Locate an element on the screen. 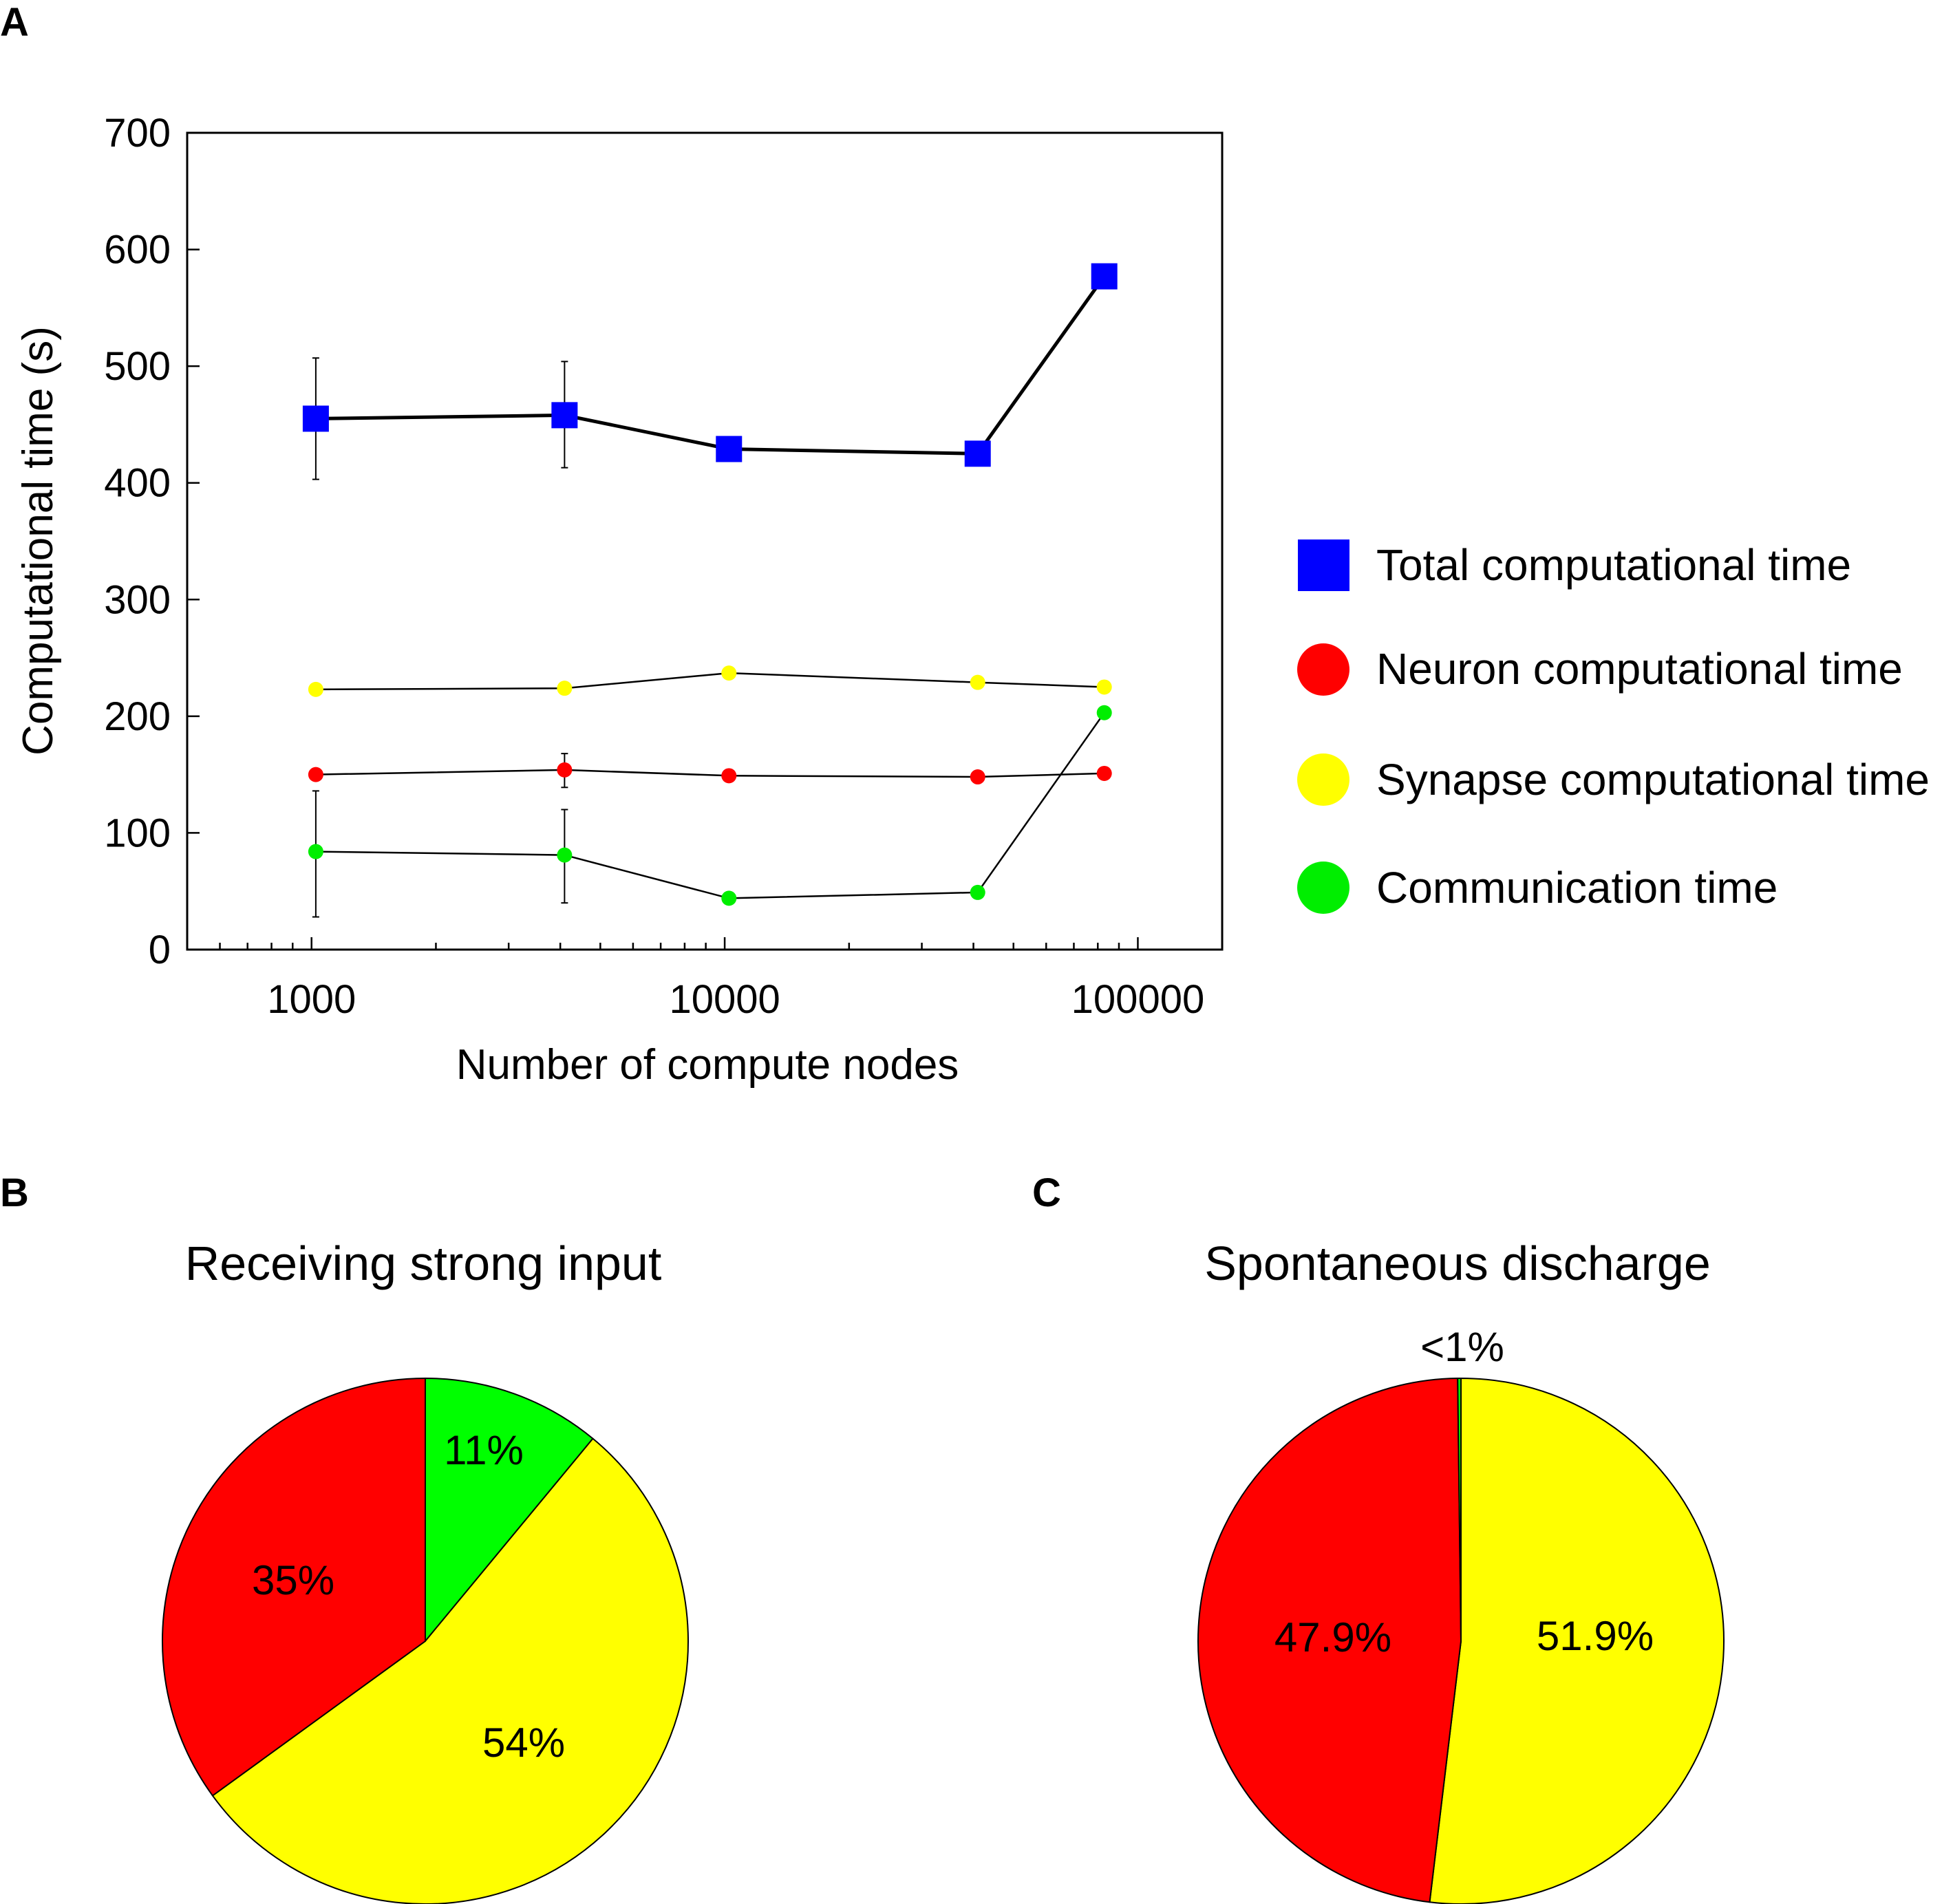 The height and width of the screenshot is (1904, 1953). legend-marker-neuron is located at coordinates (1323, 669).